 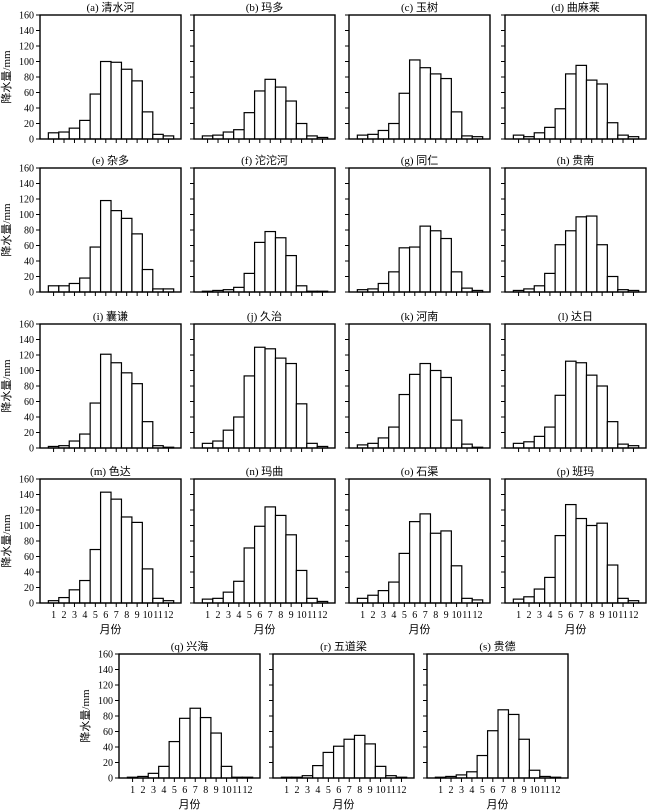 What do you see at coordinates (328, 790) in the screenshot?
I see `x-tick-label: 5` at bounding box center [328, 790].